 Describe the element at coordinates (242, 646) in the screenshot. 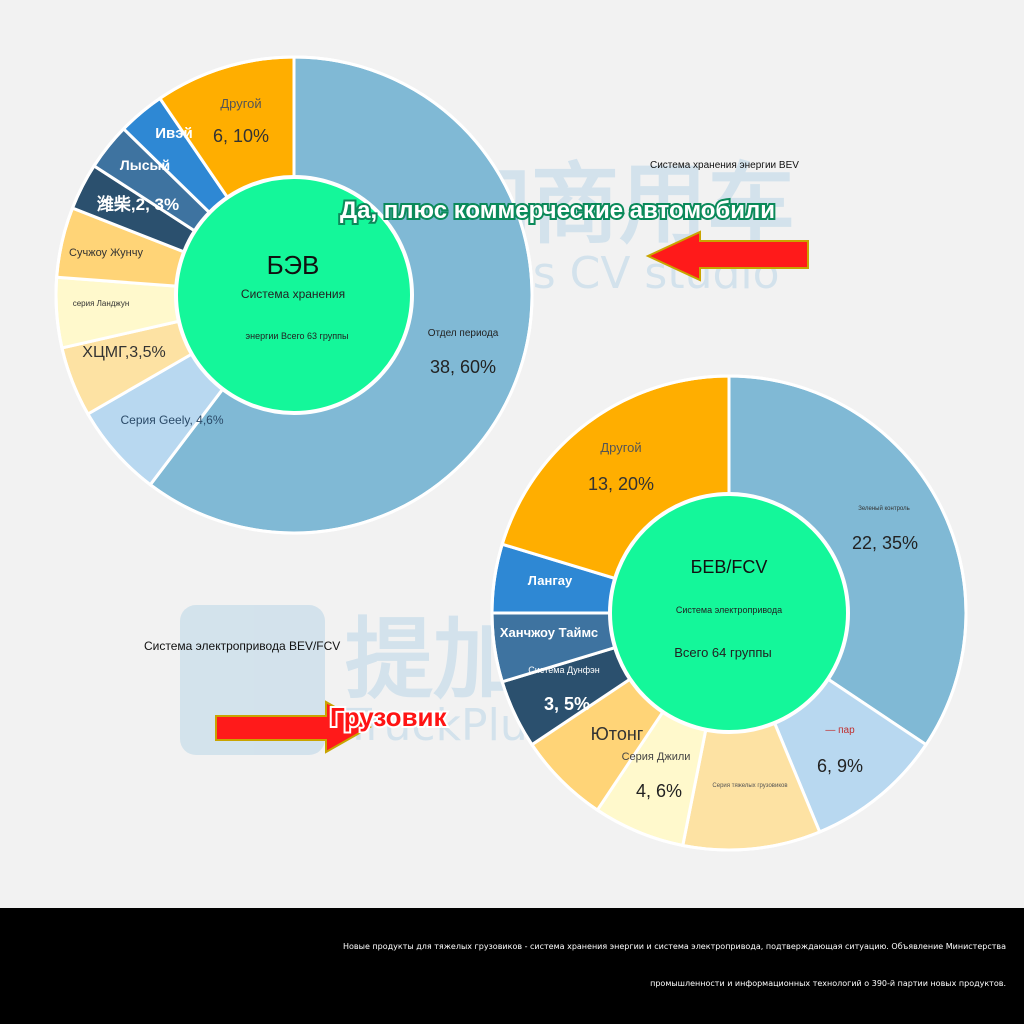

I see `bottom-caption: Система электропривода BEV/FCV` at that location.